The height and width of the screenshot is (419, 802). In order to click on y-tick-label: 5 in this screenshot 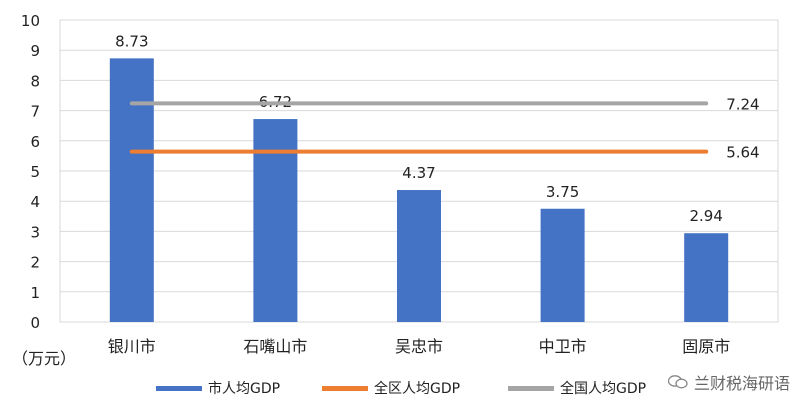, I will do `click(35, 172)`.